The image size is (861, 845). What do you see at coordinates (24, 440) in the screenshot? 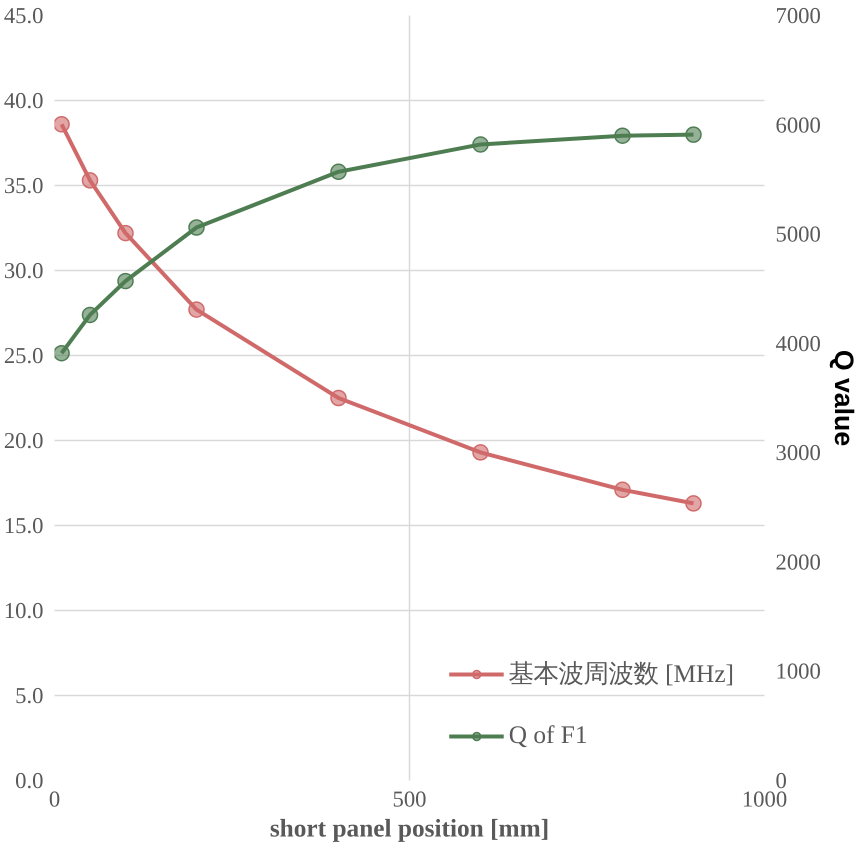
I see `y-tick-label: 20.0` at bounding box center [24, 440].